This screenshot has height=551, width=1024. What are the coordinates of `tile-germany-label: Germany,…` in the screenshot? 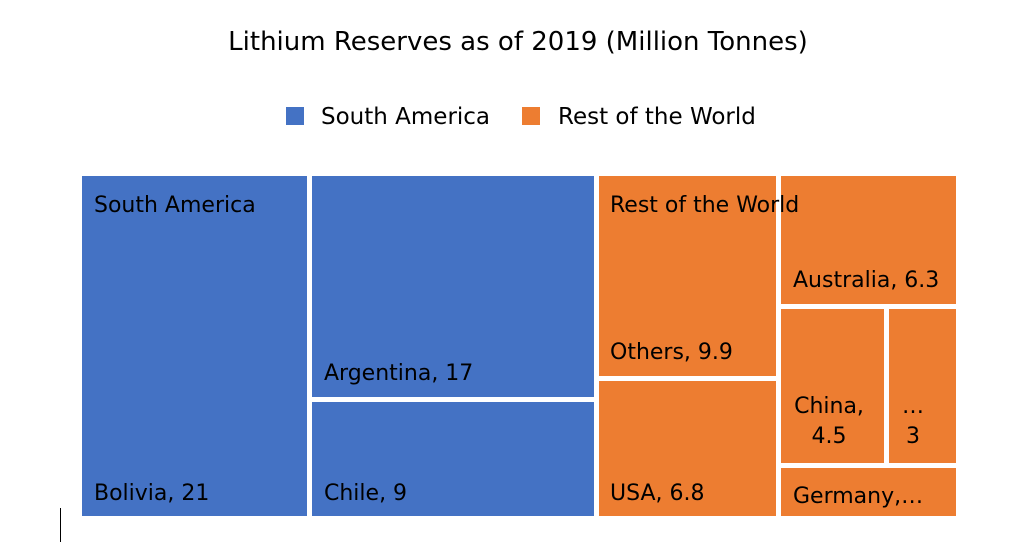 It's located at (858, 496).